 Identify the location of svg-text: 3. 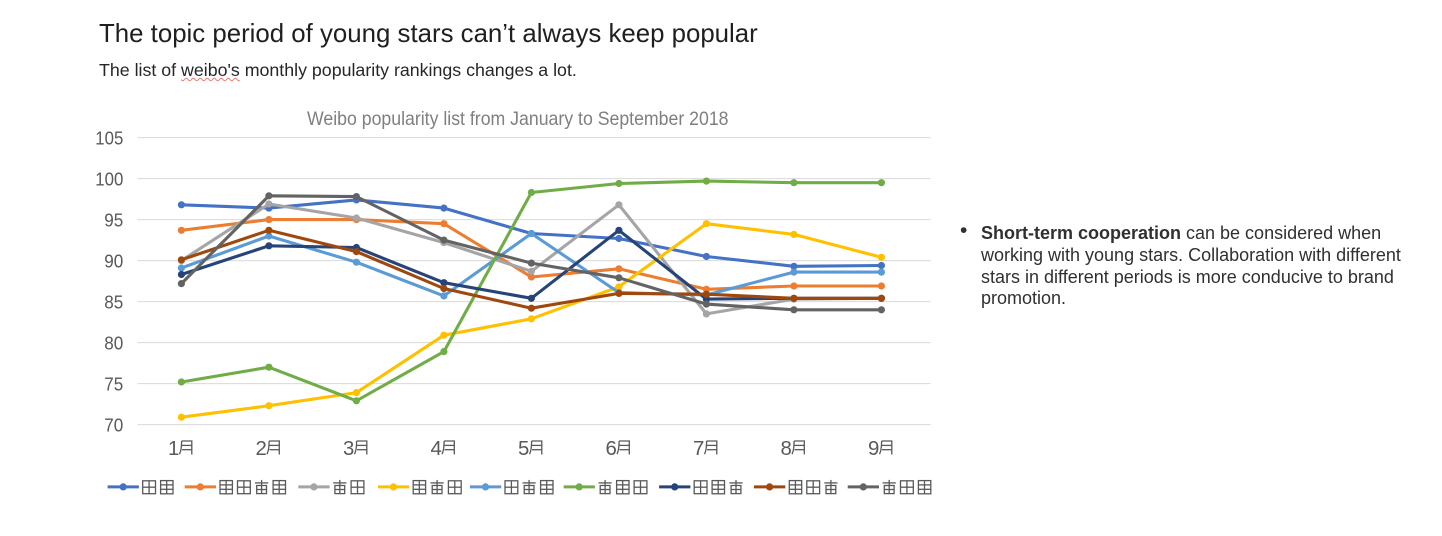
(348, 449).